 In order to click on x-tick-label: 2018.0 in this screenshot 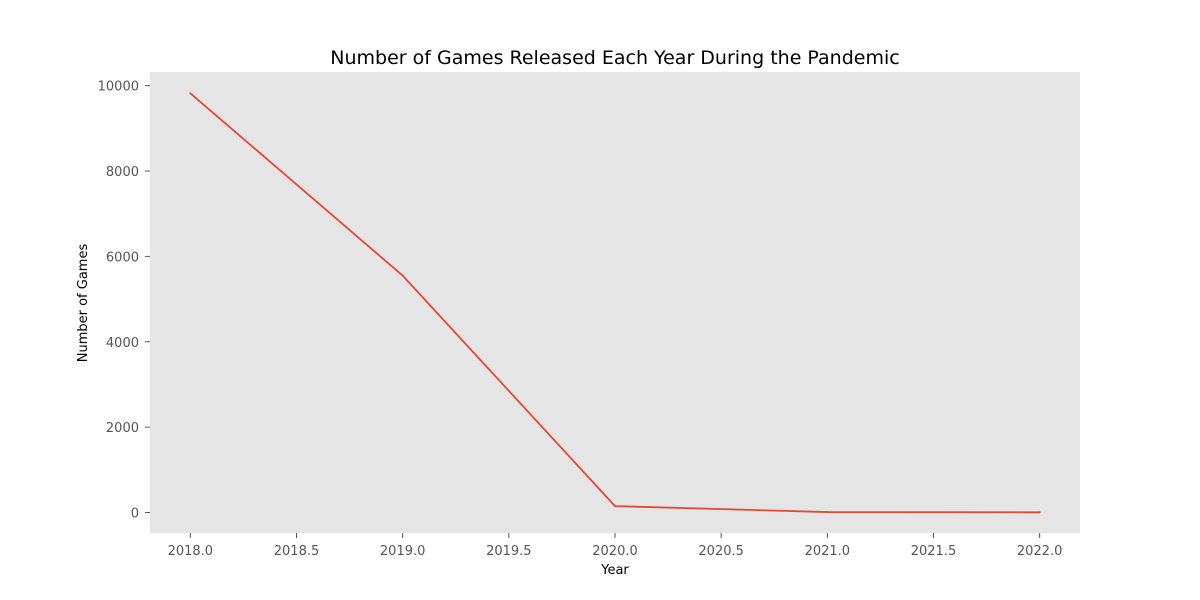, I will do `click(191, 551)`.